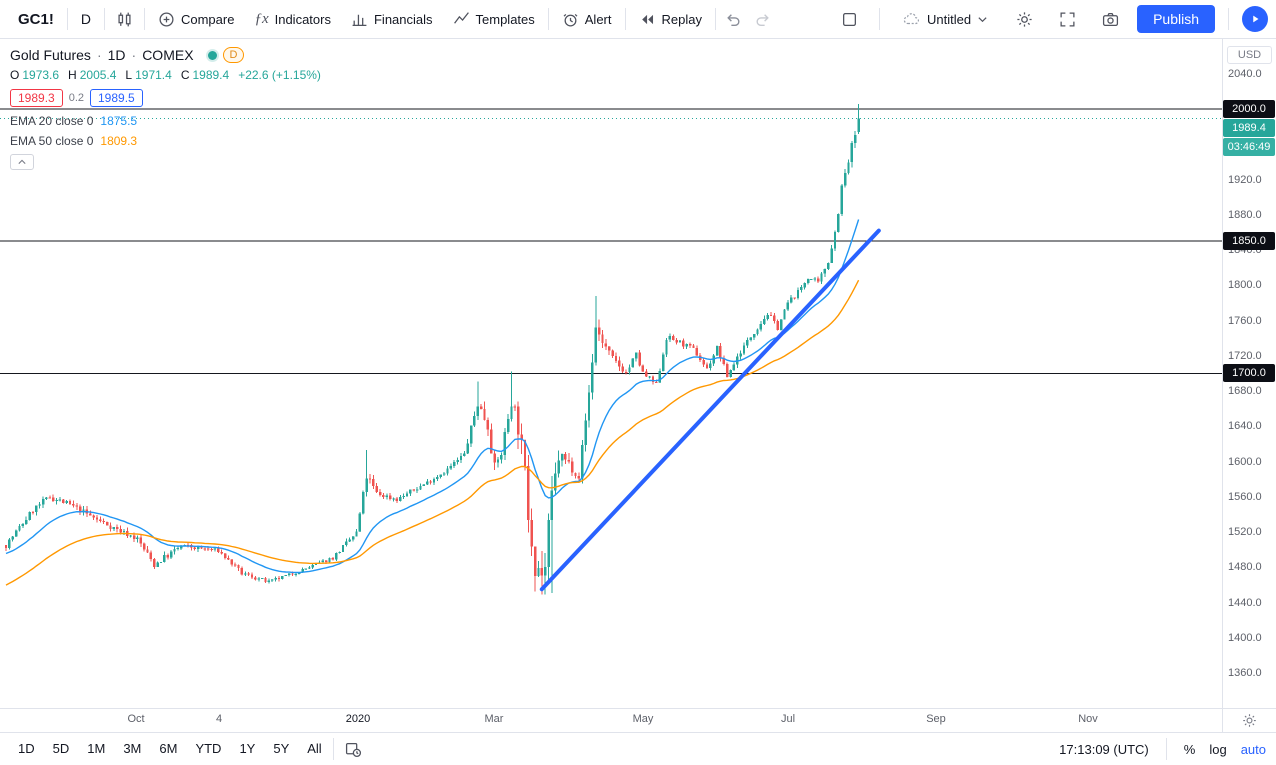  What do you see at coordinates (670, 19) in the screenshot?
I see `replay-button: Replay` at bounding box center [670, 19].